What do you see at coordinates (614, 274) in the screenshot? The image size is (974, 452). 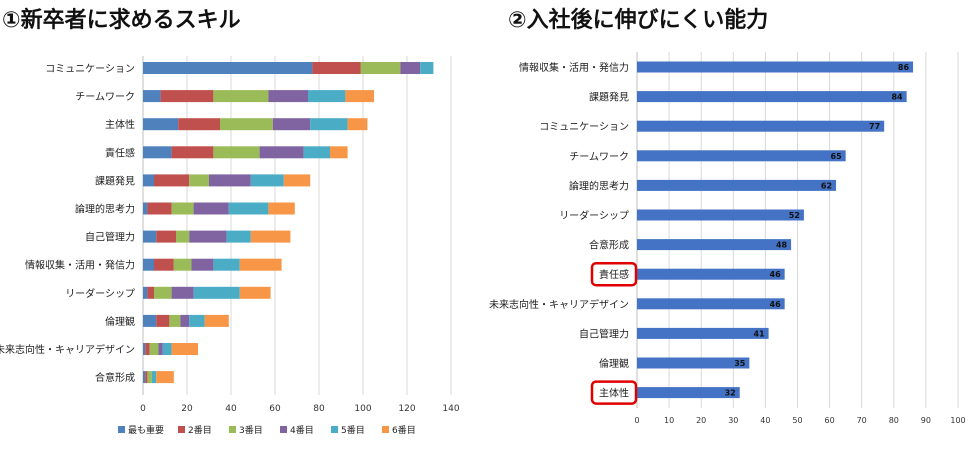 I see `right-highlight-box` at bounding box center [614, 274].